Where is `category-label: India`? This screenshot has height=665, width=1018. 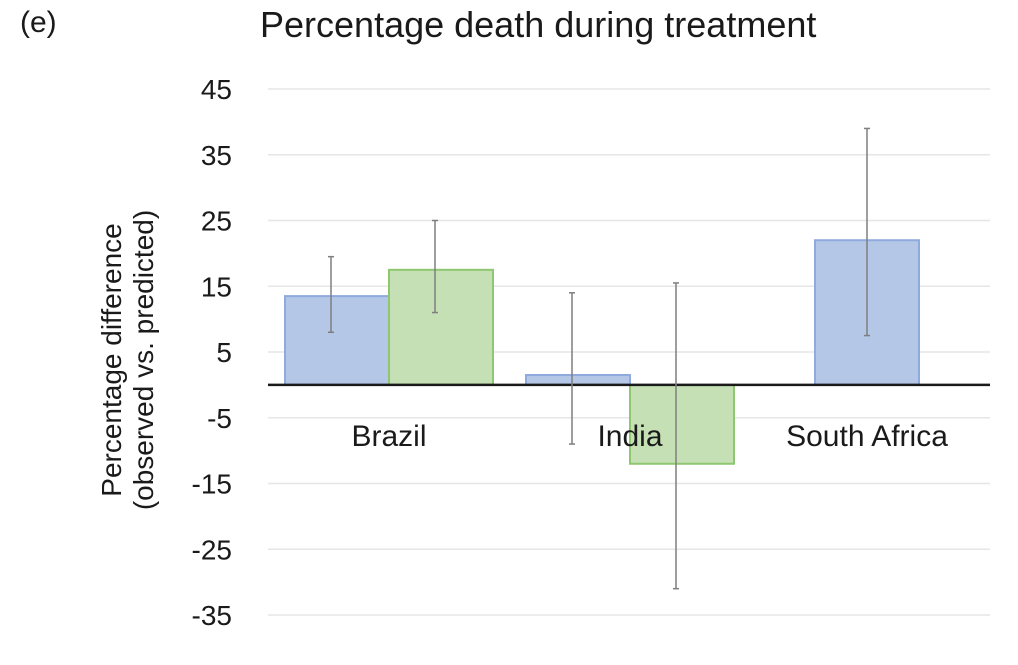 category-label: India is located at coordinates (629, 436).